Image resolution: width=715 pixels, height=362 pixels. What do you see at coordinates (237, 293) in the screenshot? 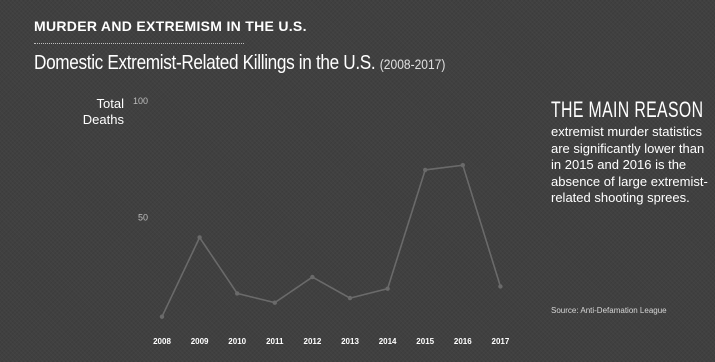
I see `data-point-2010` at bounding box center [237, 293].